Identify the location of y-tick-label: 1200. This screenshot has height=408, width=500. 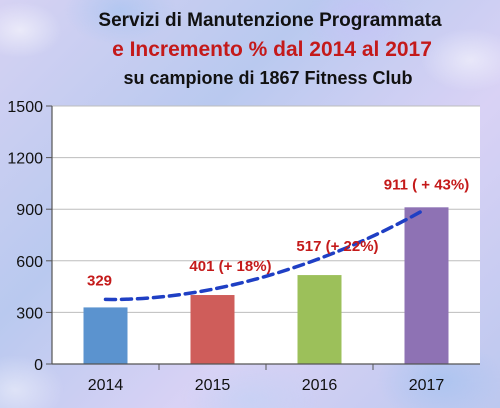
(25, 159).